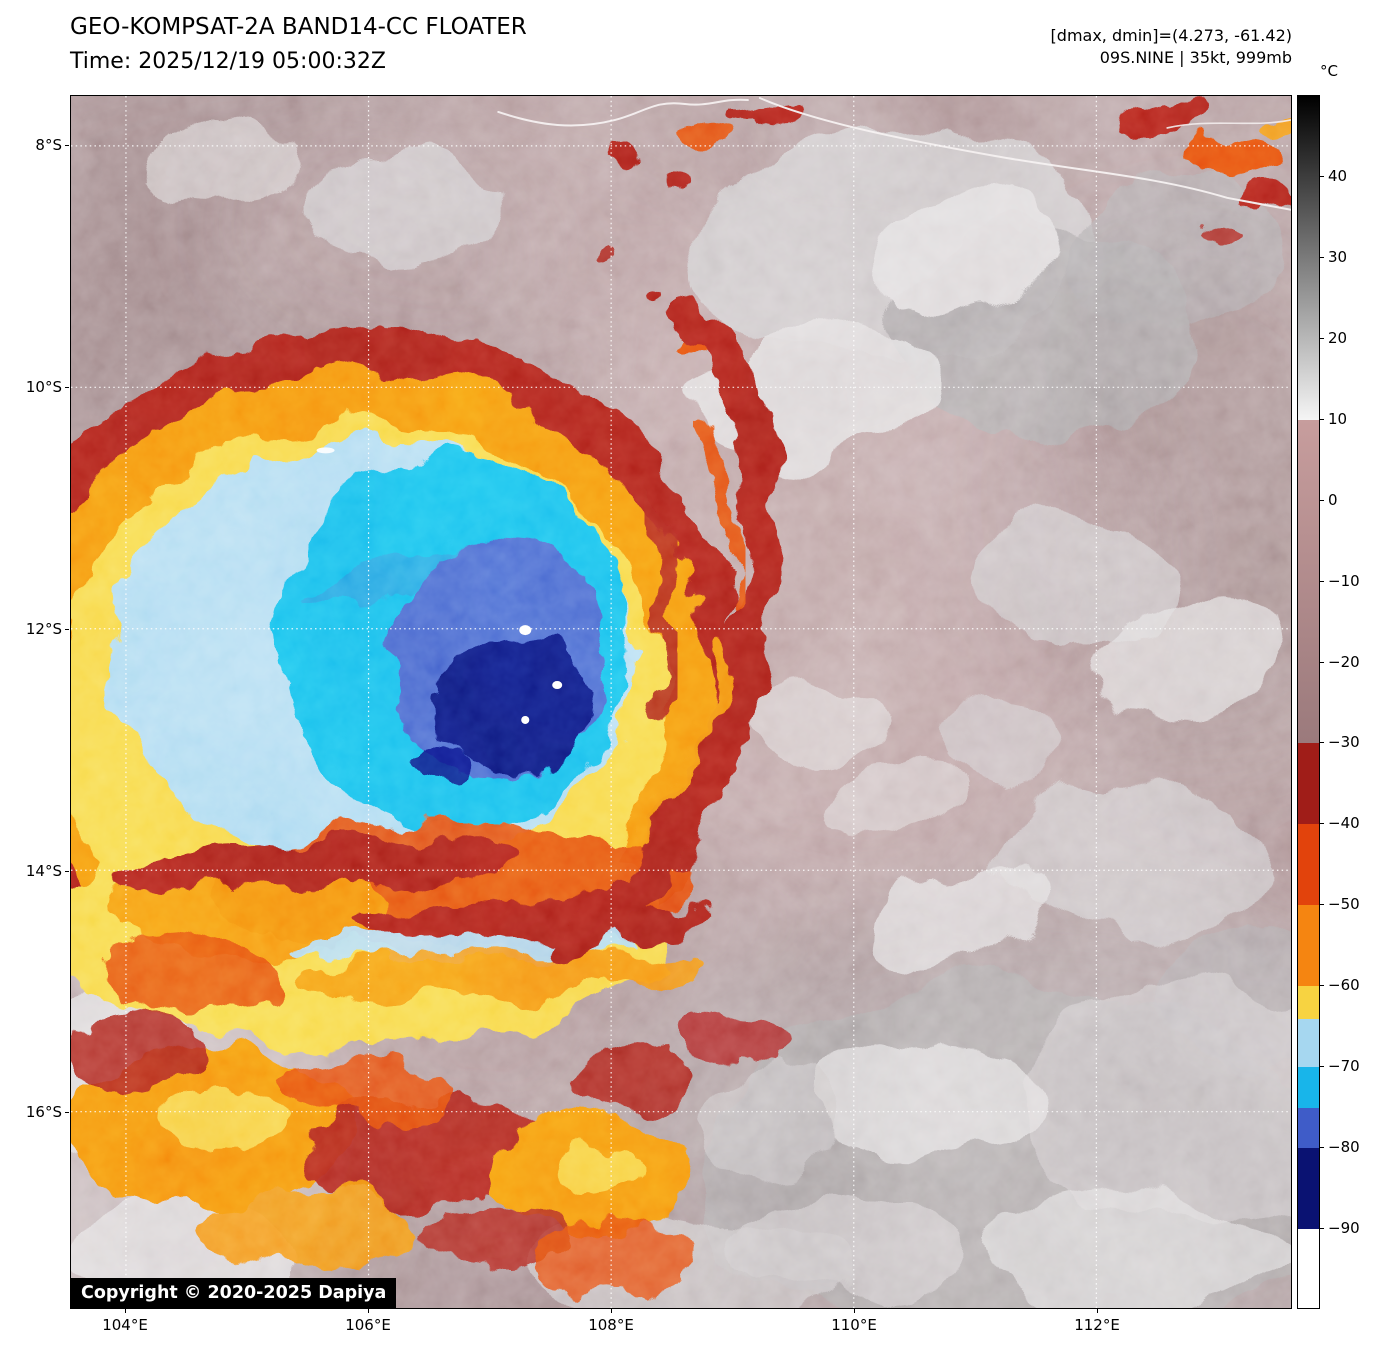 The image size is (1388, 1359). What do you see at coordinates (1308, 1043) in the screenshot?
I see `colorbar-segment--64to-70` at bounding box center [1308, 1043].